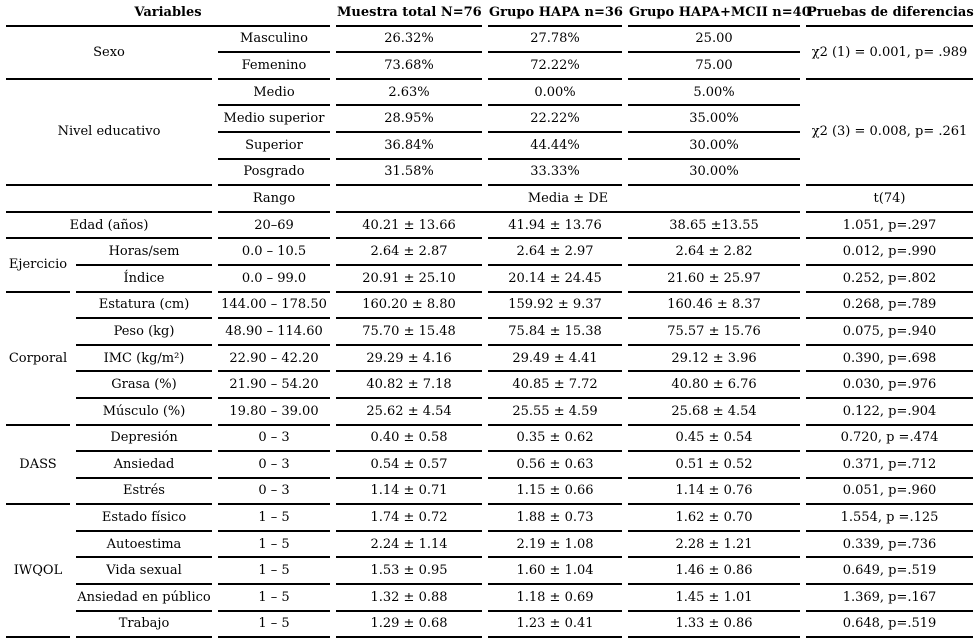  Describe the element at coordinates (555, 173) in the screenshot. I see `cell-hapa: 33.33%` at that location.